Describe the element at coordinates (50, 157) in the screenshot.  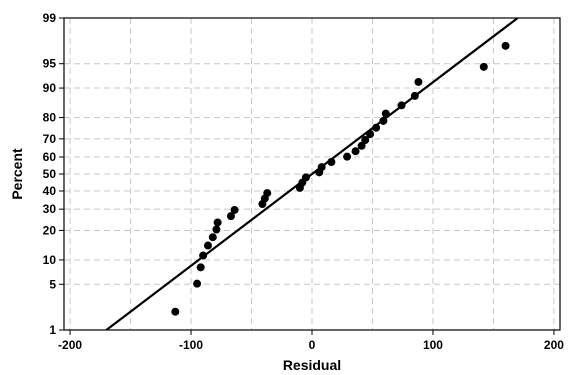
I see `y-tick-label: 60` at that location.